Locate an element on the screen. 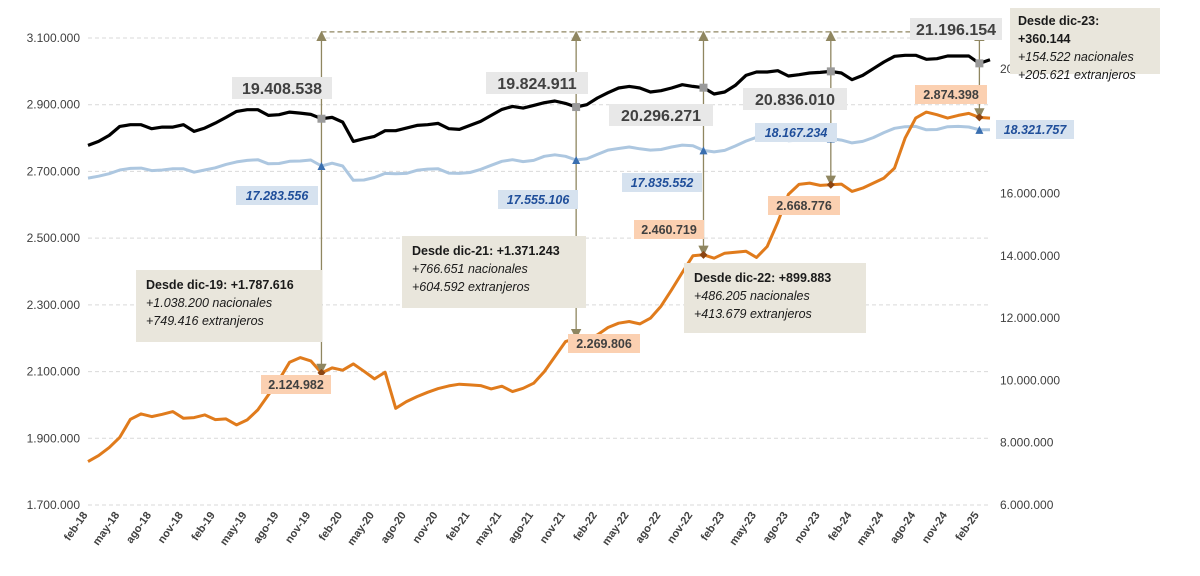 The image size is (1200, 576). x-axis-tick-label: nov-20 is located at coordinates (425, 528).